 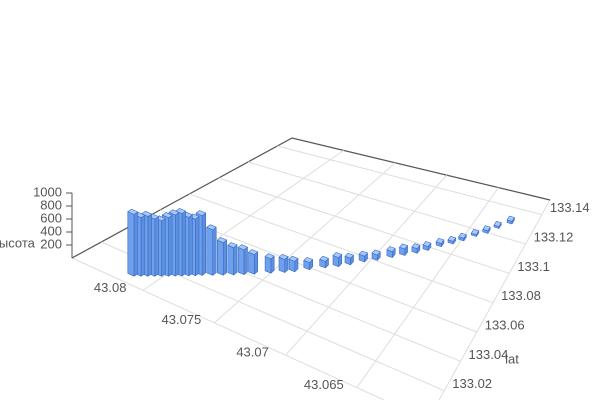 What do you see at coordinates (18, 242) in the screenshot?
I see `z-axis-label: высота` at bounding box center [18, 242].